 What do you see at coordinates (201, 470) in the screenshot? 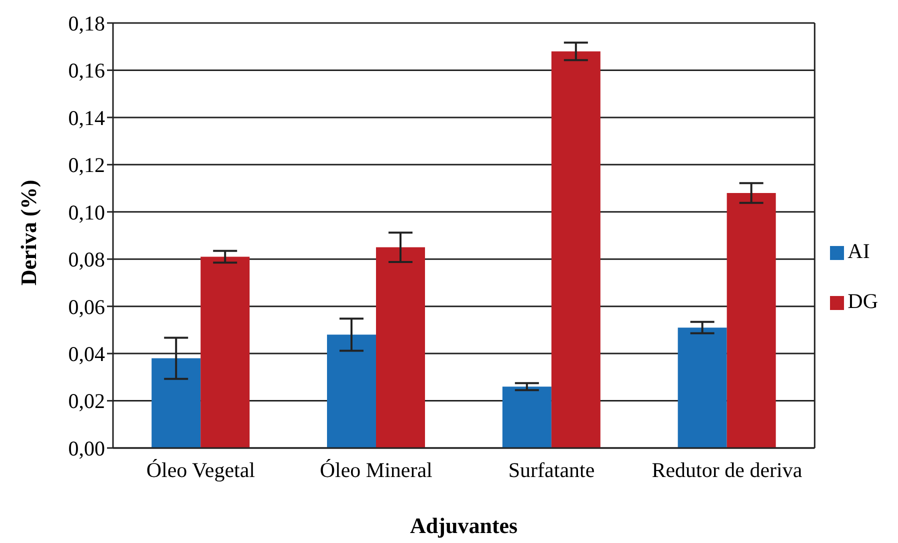
I see `x-tick-label: Óleo Vegetal` at bounding box center [201, 470].